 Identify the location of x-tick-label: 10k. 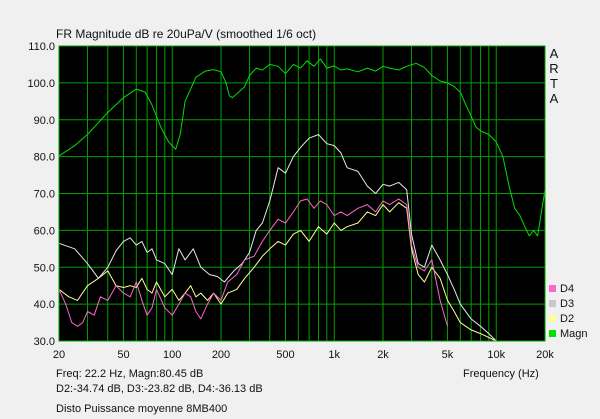
(496, 355).